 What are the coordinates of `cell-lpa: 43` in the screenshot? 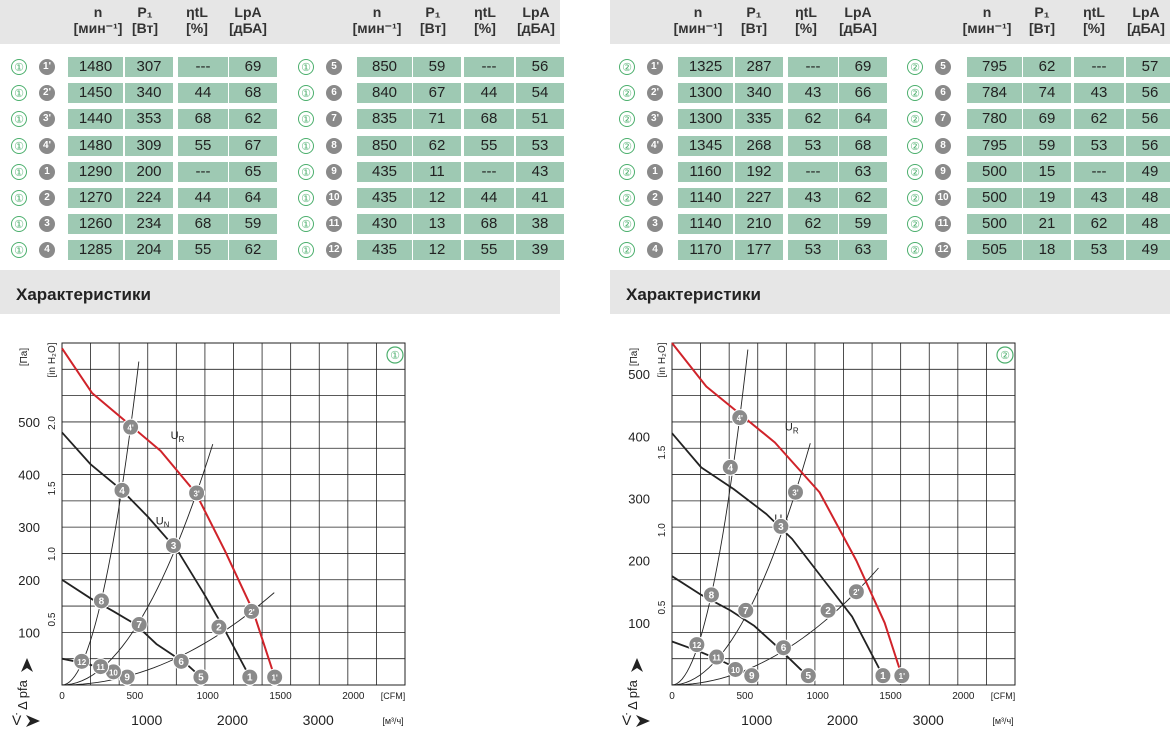 It's located at (540, 171).